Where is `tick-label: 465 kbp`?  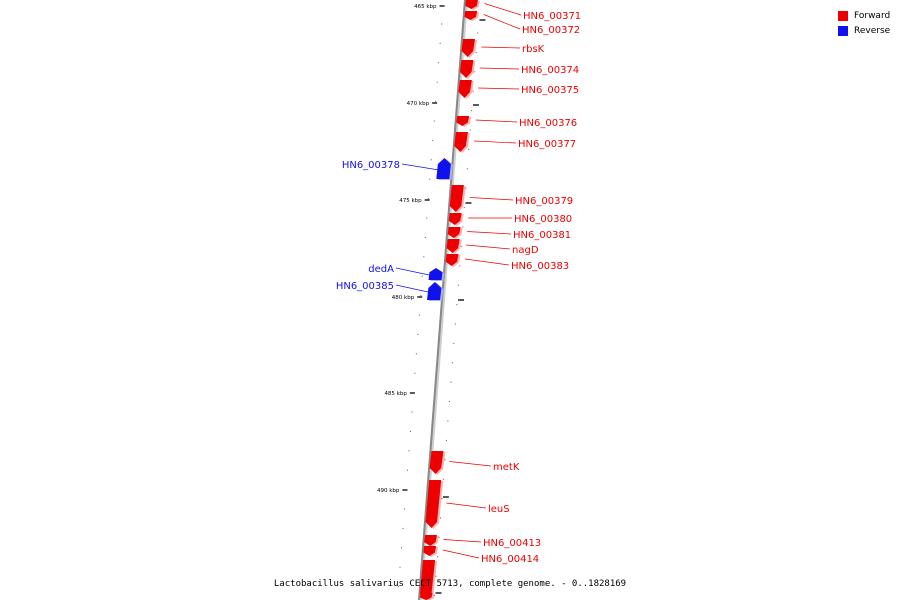
tick-label: 465 kbp is located at coordinates (425, 7).